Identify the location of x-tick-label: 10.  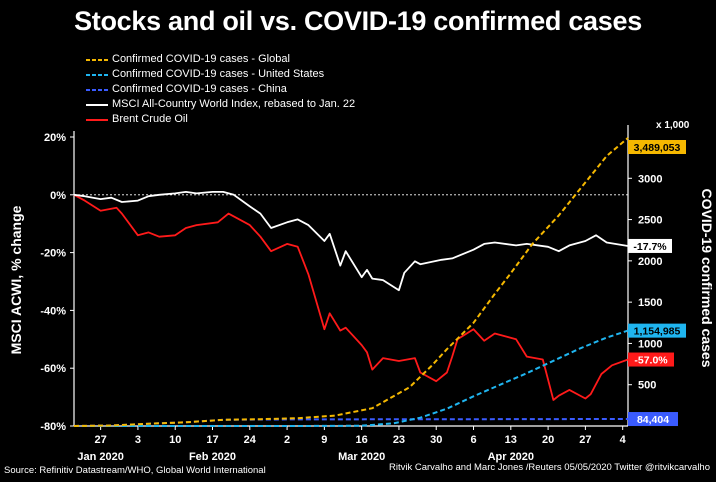
(175, 440).